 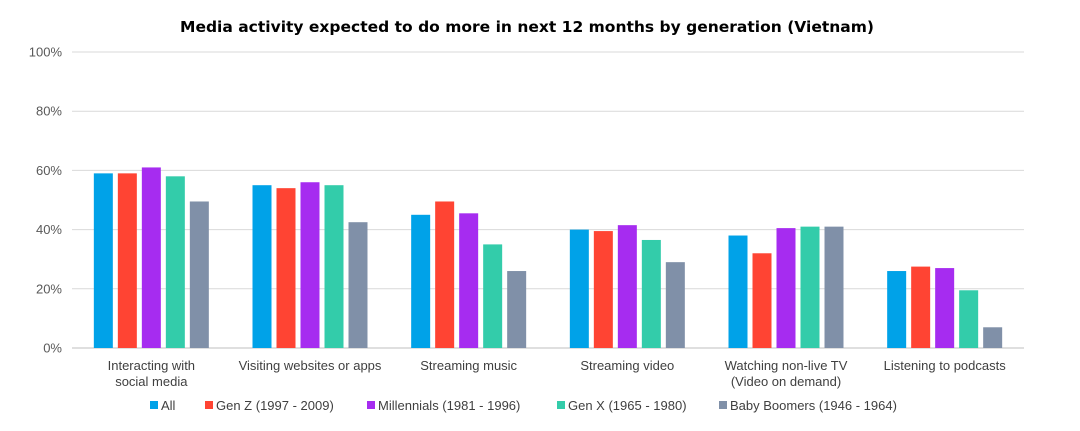 What do you see at coordinates (49, 111) in the screenshot?
I see `y-tick-label: 80%` at bounding box center [49, 111].